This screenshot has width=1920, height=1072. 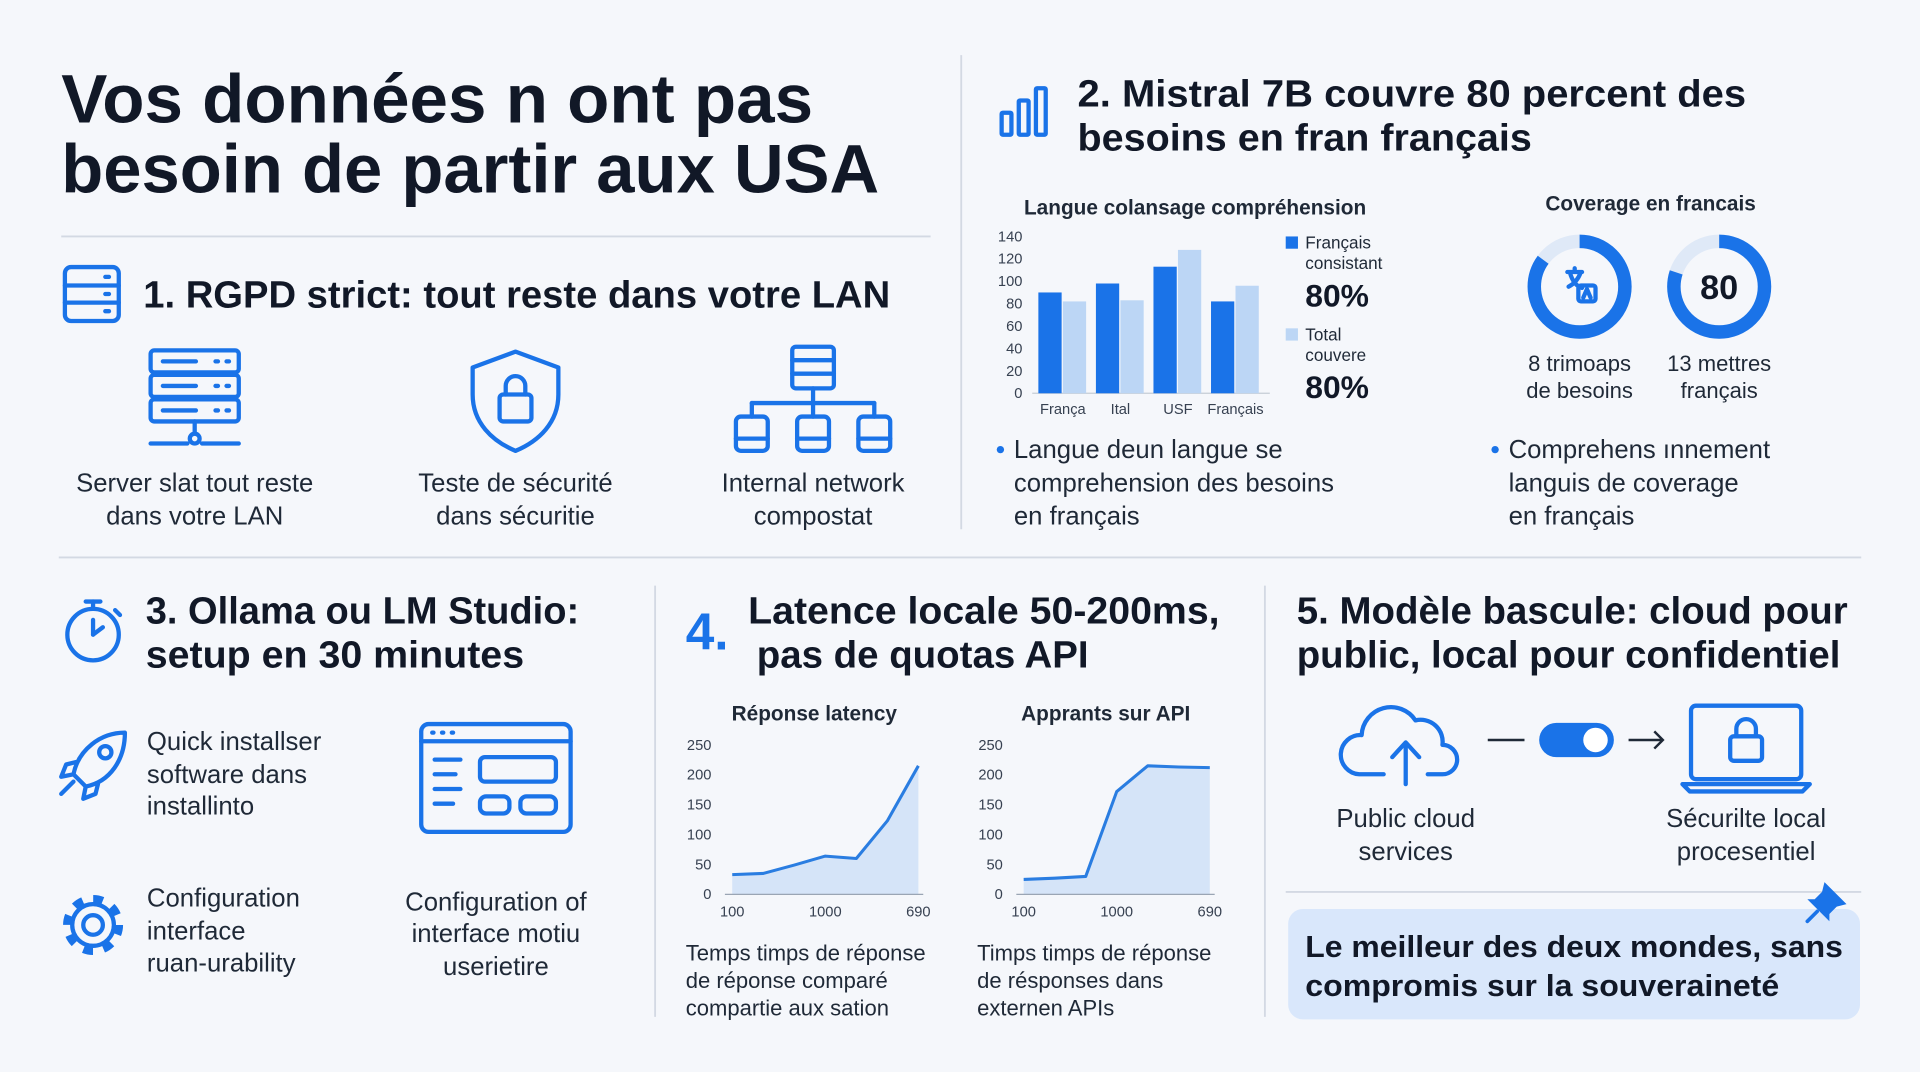 What do you see at coordinates (91, 294) in the screenshot?
I see `server-icon` at bounding box center [91, 294].